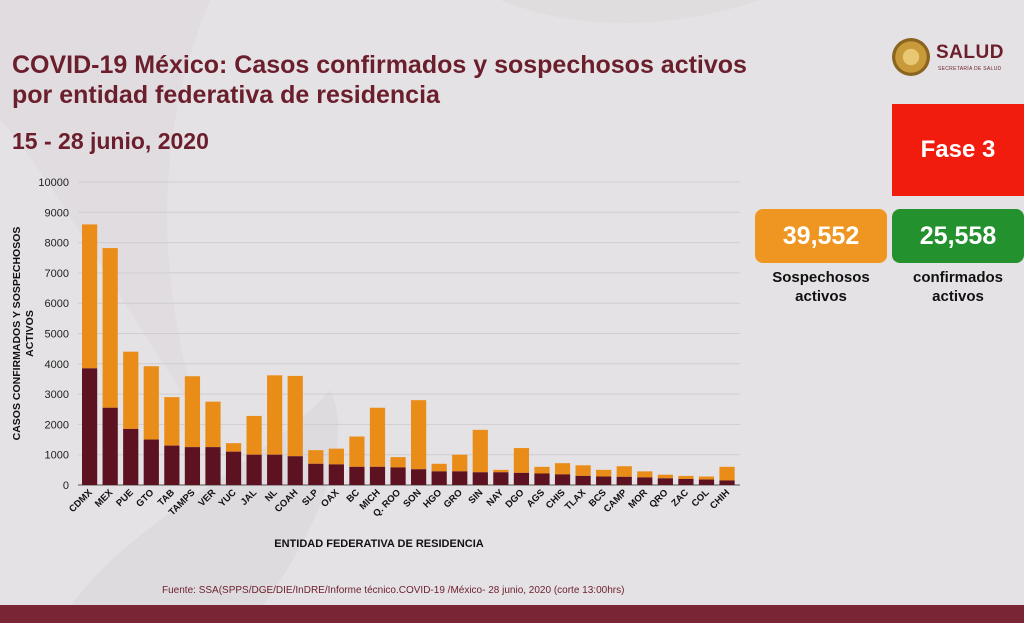  I want to click on date-range: 15 - 28 junio, 2020, so click(110, 141).